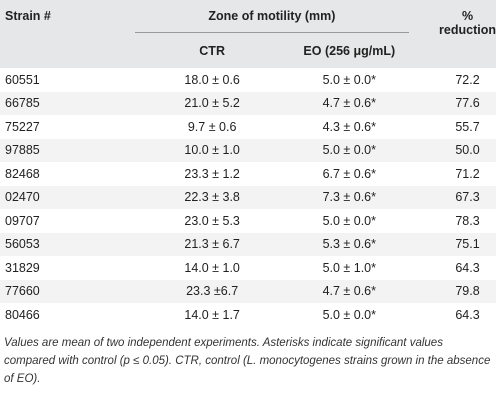 The image size is (496, 407). Describe the element at coordinates (212, 267) in the screenshot. I see `table-cell: 14.0 ± 1.0` at that location.